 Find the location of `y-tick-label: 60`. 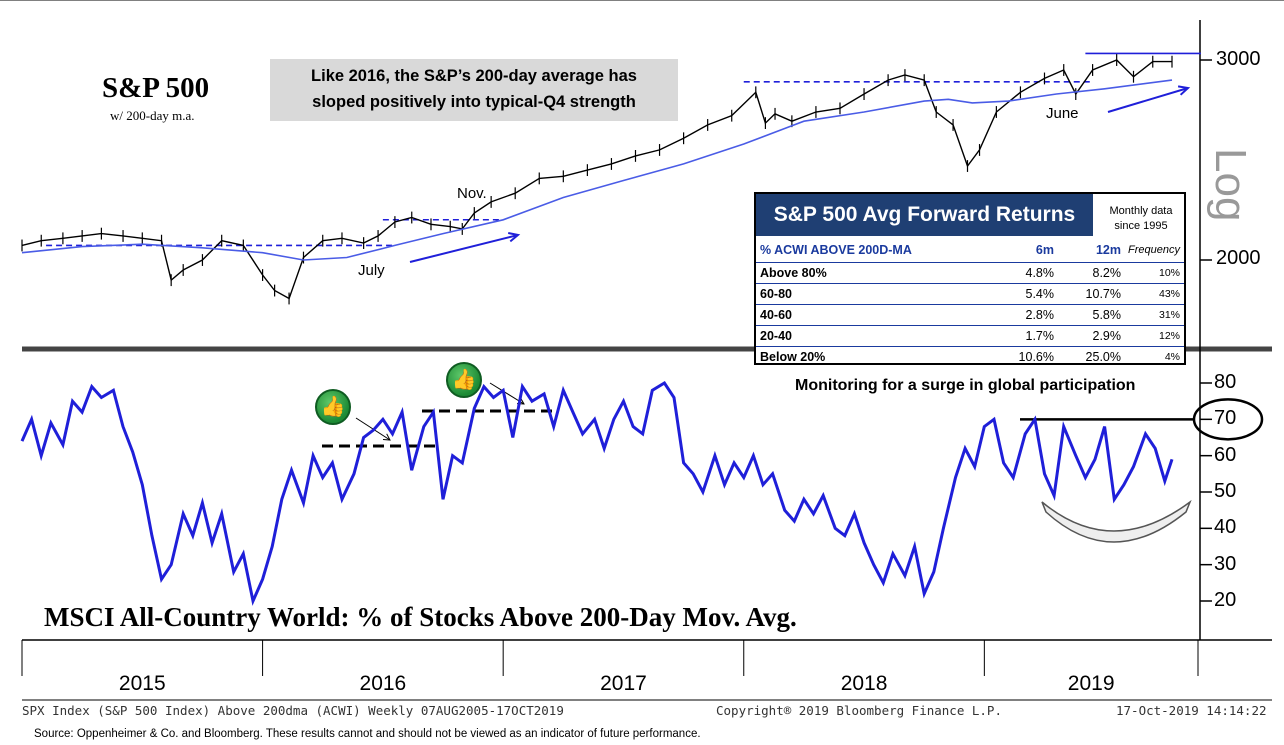

y-tick-label: 60 is located at coordinates (1225, 454).